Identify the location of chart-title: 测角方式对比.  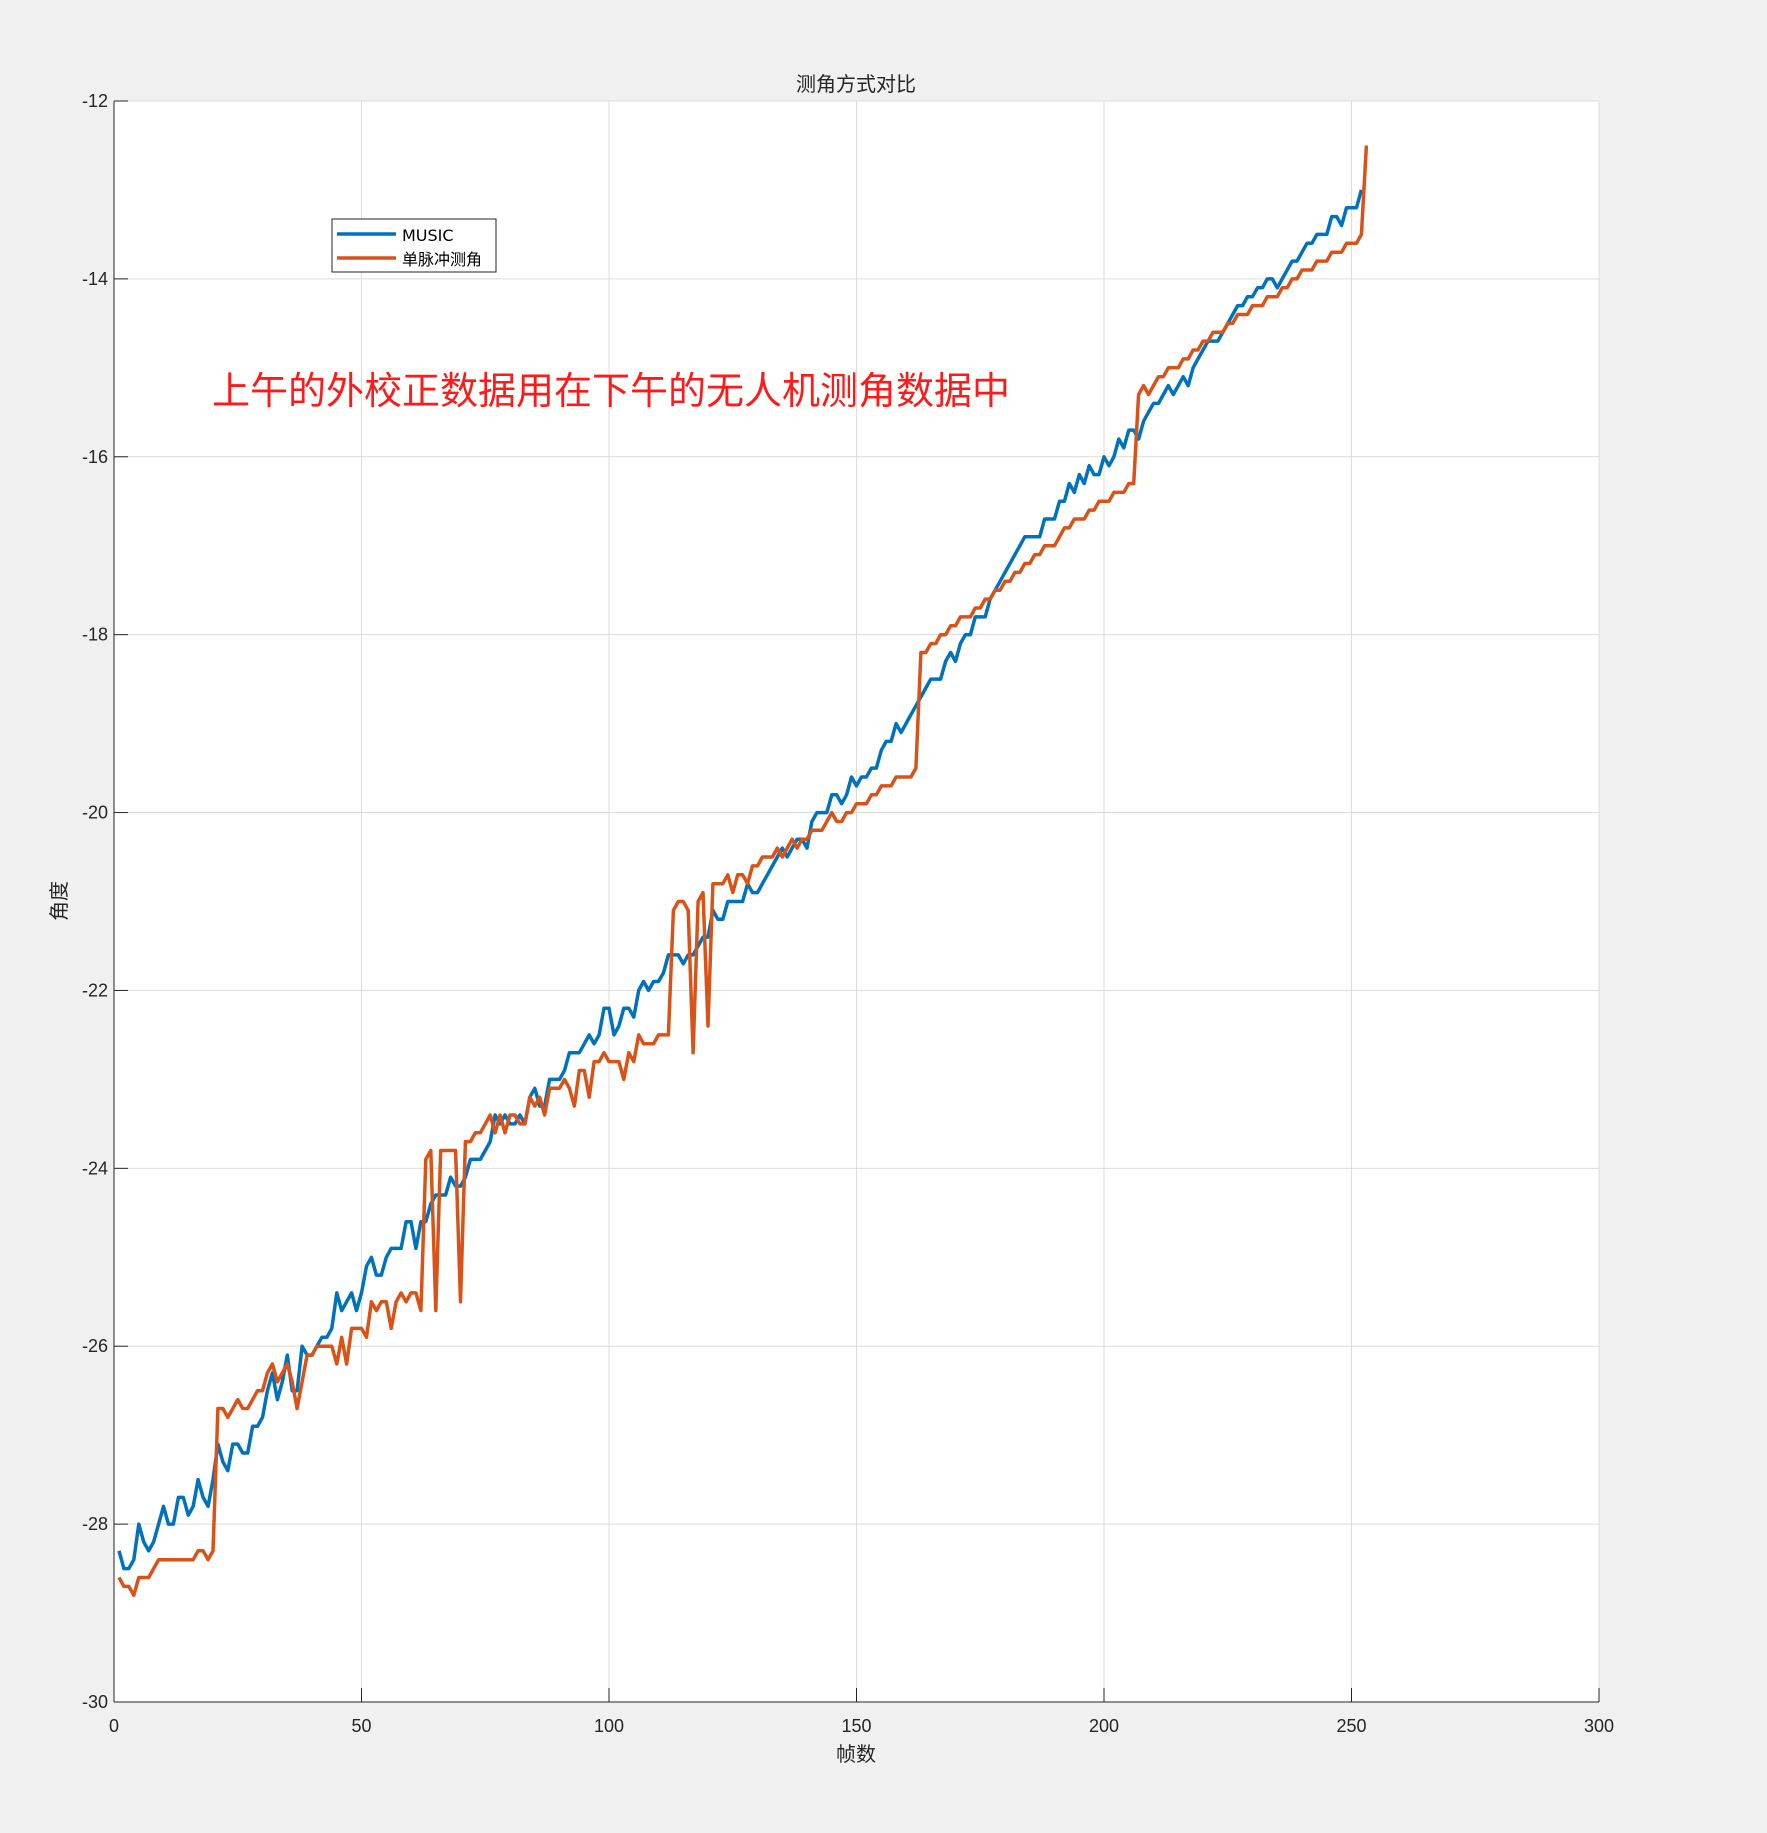
(856, 84).